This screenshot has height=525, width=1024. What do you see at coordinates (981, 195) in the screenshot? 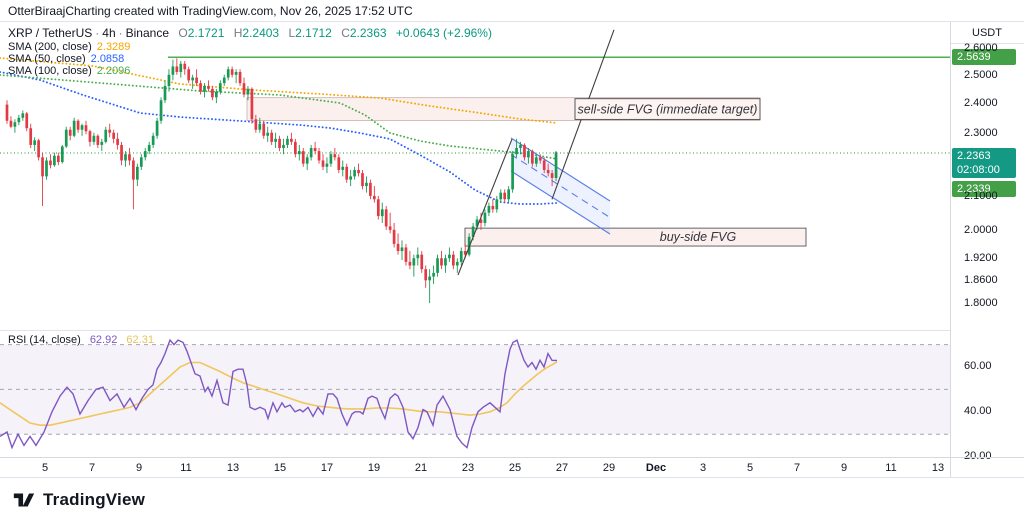
I see `price-tick: 2.1000` at bounding box center [981, 195].